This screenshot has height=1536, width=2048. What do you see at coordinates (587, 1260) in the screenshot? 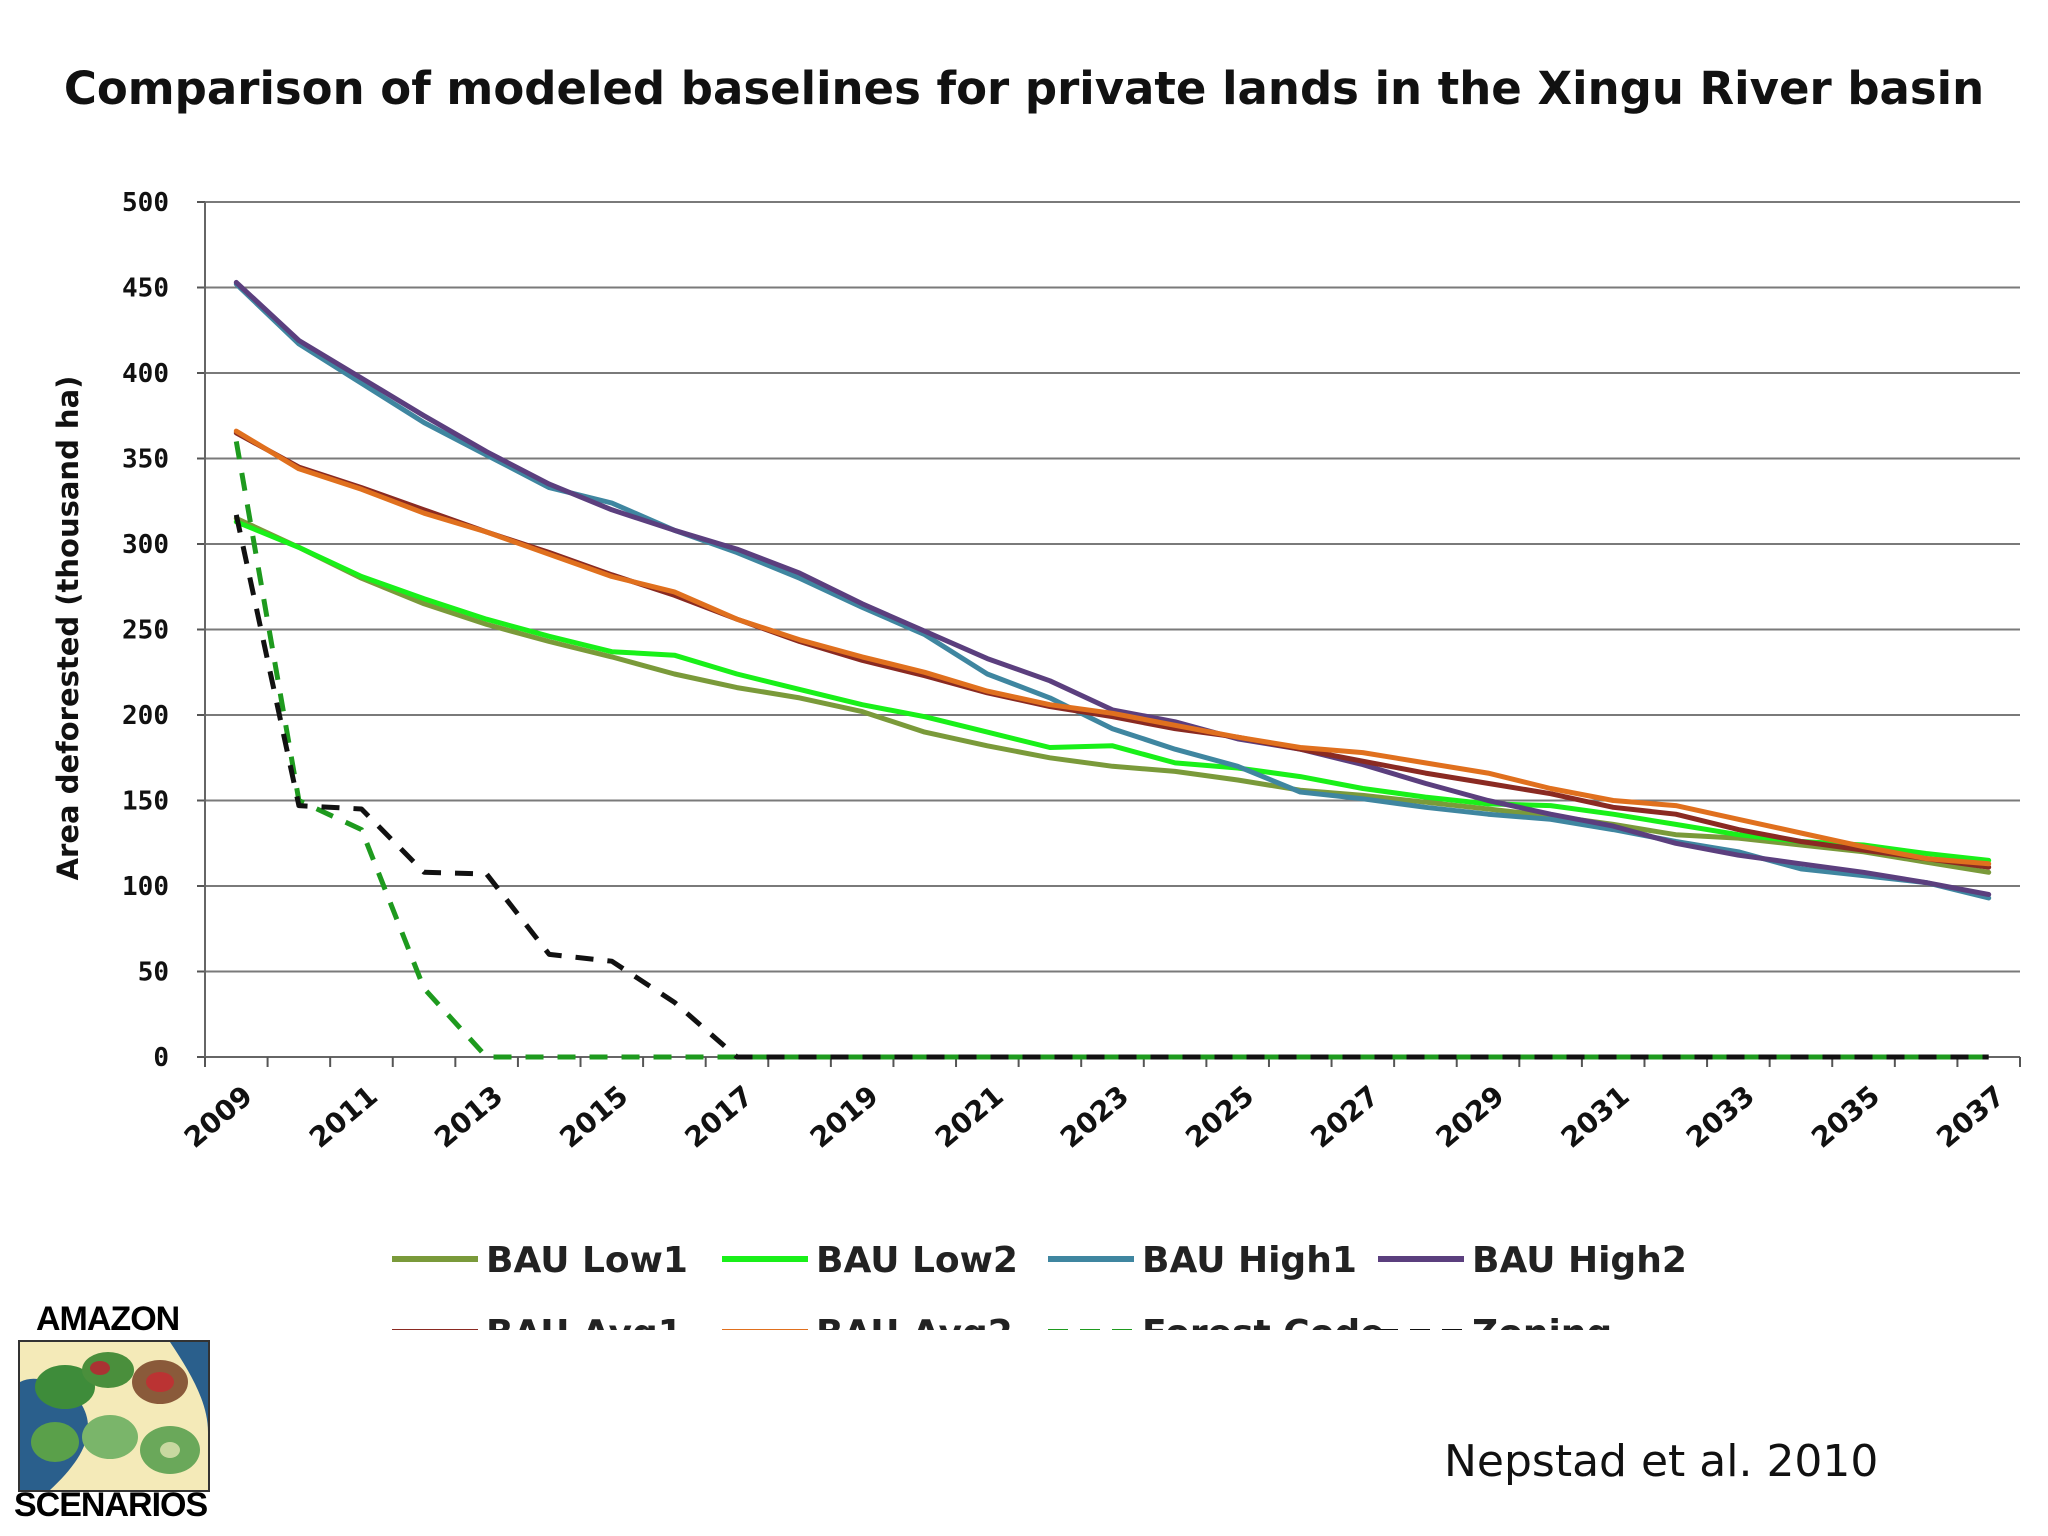
I see `legend-label: BAU Low1` at bounding box center [587, 1260].